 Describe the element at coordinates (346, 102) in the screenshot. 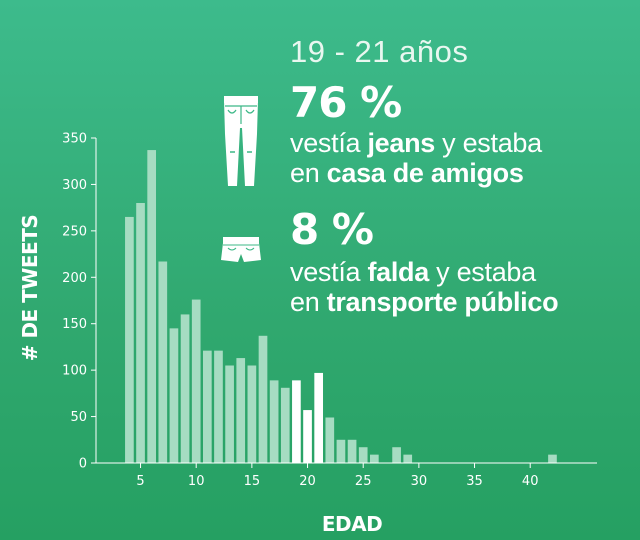

I see `stat-1-percent: 76 %` at that location.